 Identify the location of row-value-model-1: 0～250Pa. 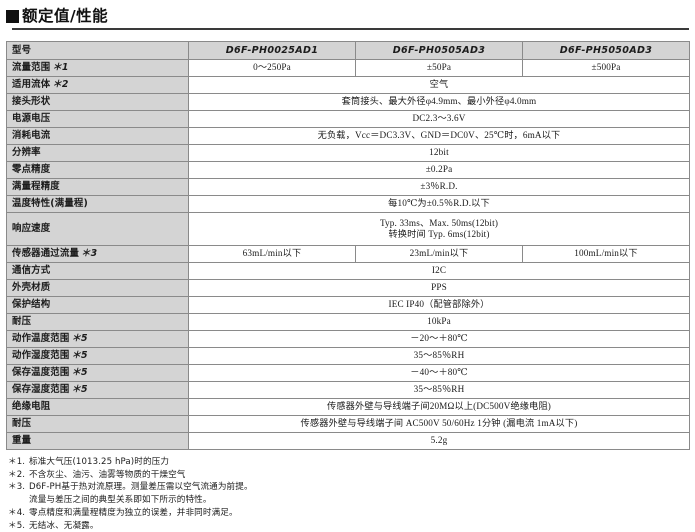
(272, 68).